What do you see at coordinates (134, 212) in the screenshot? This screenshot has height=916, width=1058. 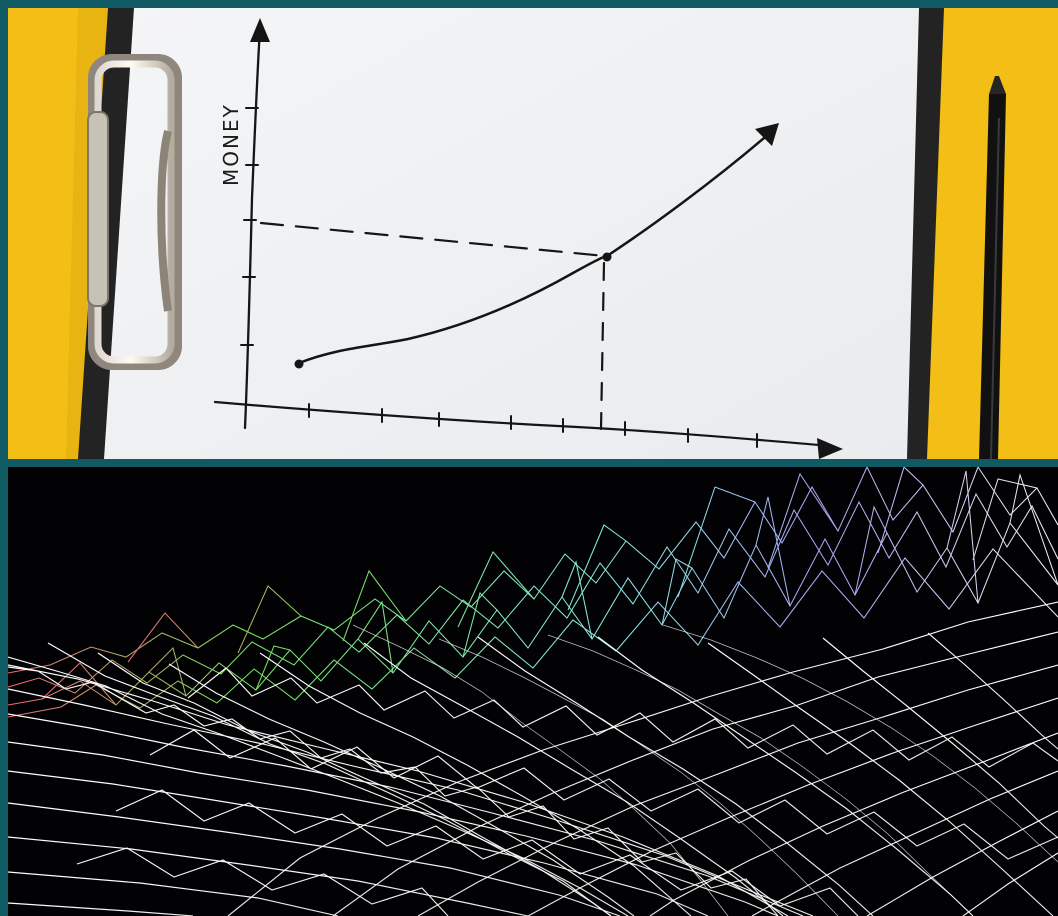 I see `clipboard-clip` at bounding box center [134, 212].